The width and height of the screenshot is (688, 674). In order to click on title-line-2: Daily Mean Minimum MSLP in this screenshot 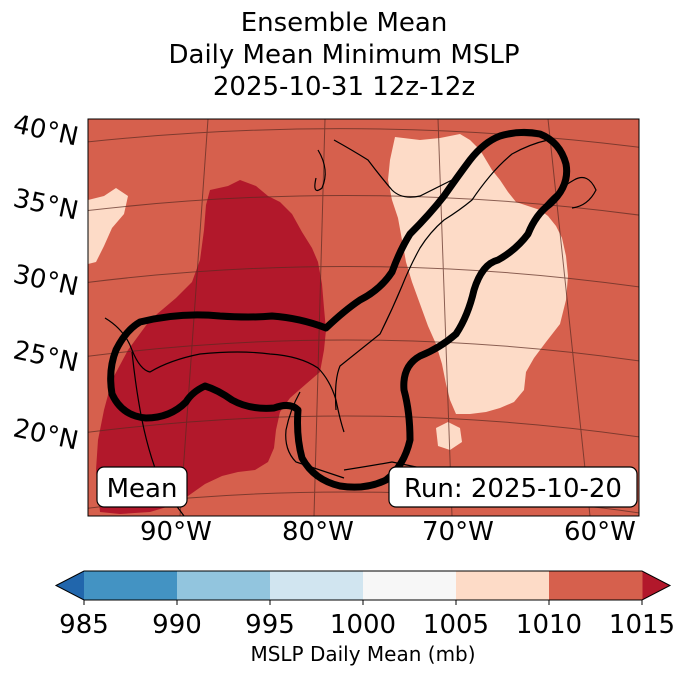, I will do `click(344, 55)`.